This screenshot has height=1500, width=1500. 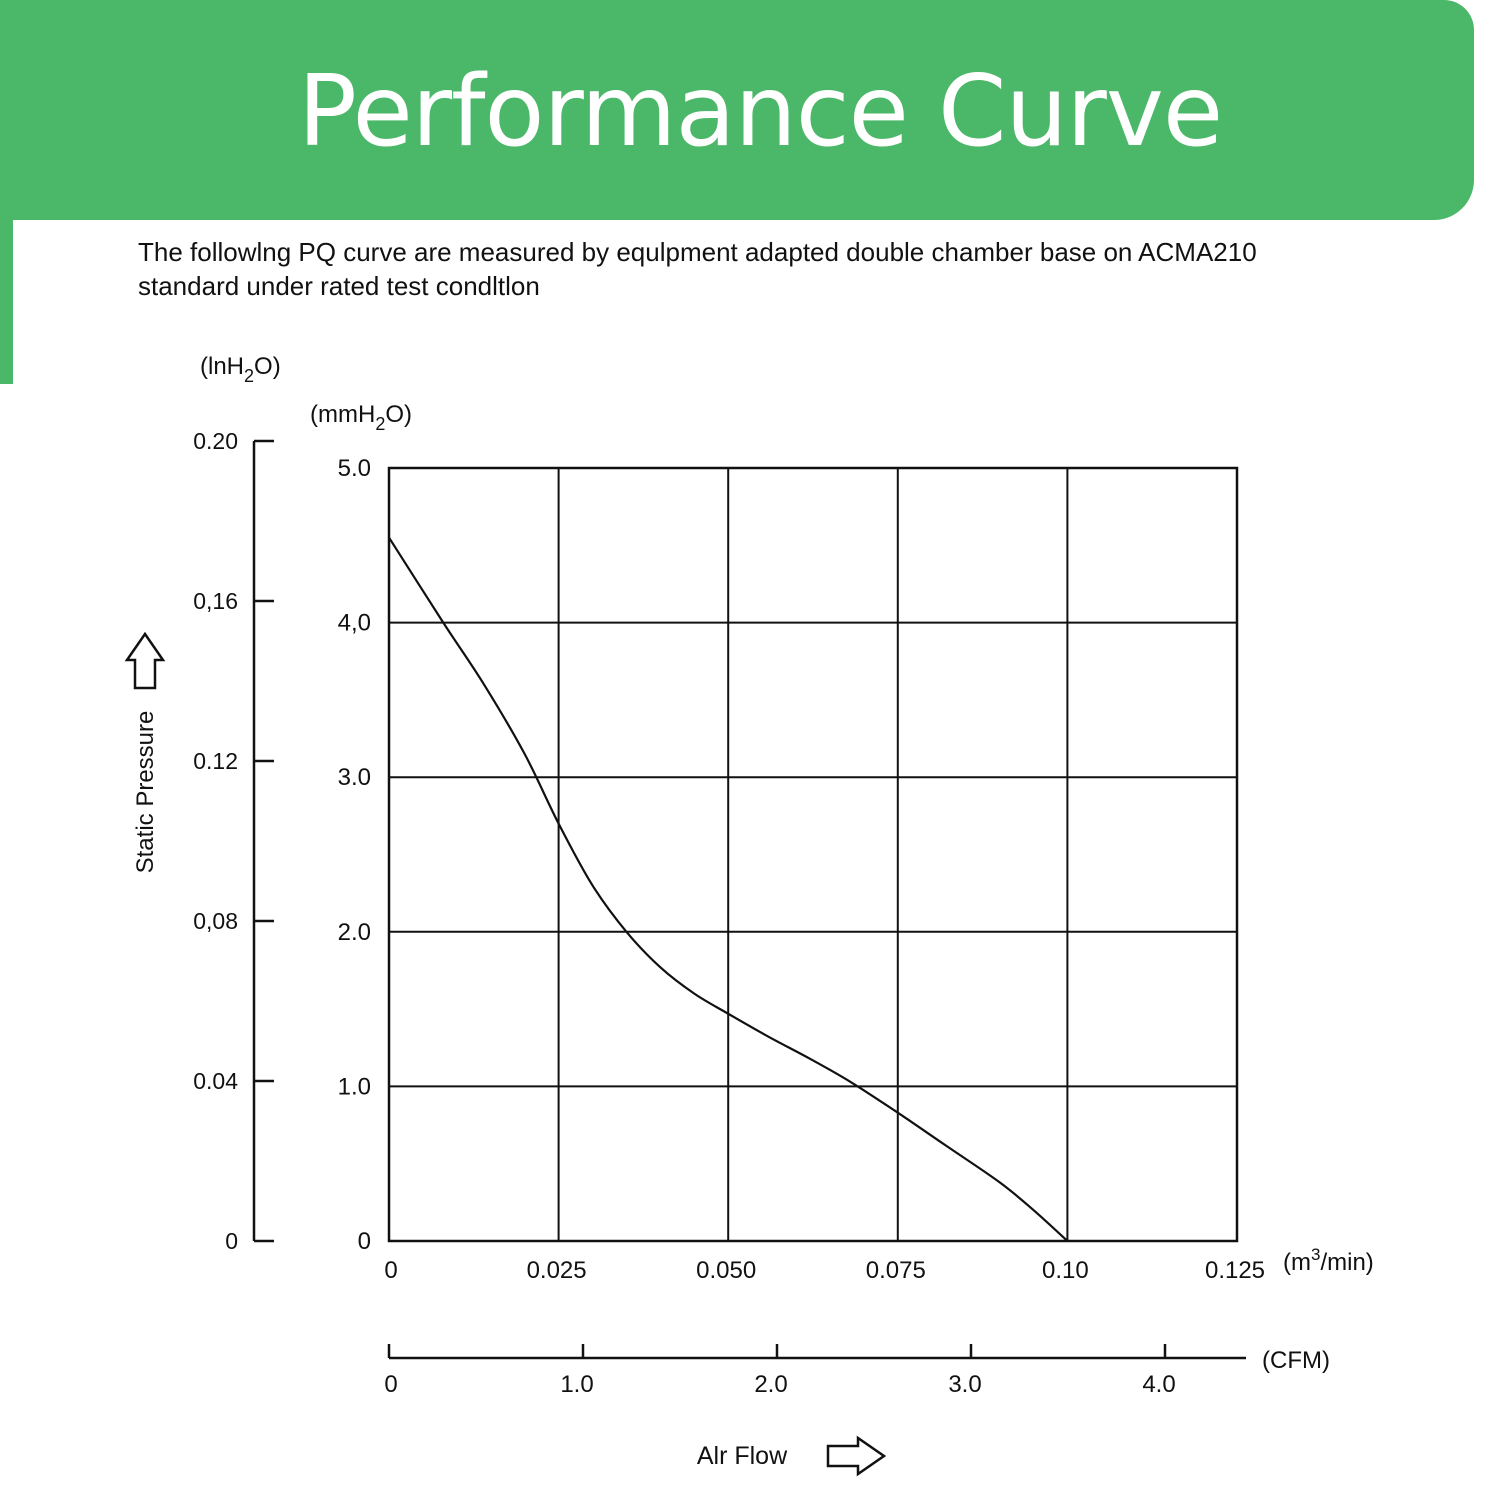 I want to click on x-tick-label: 0.050, so click(x=726, y=1270).